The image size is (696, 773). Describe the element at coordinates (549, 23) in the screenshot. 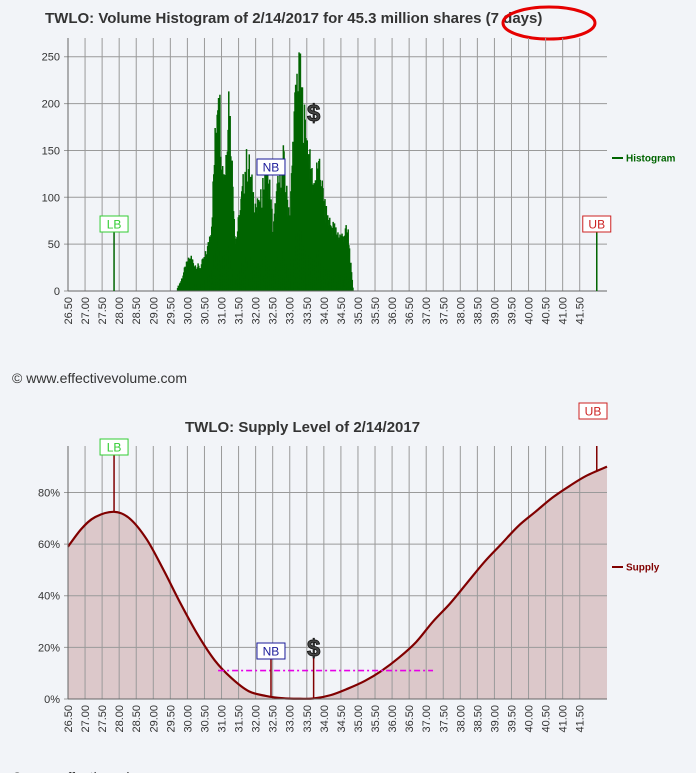

I see `circled-annotation` at that location.